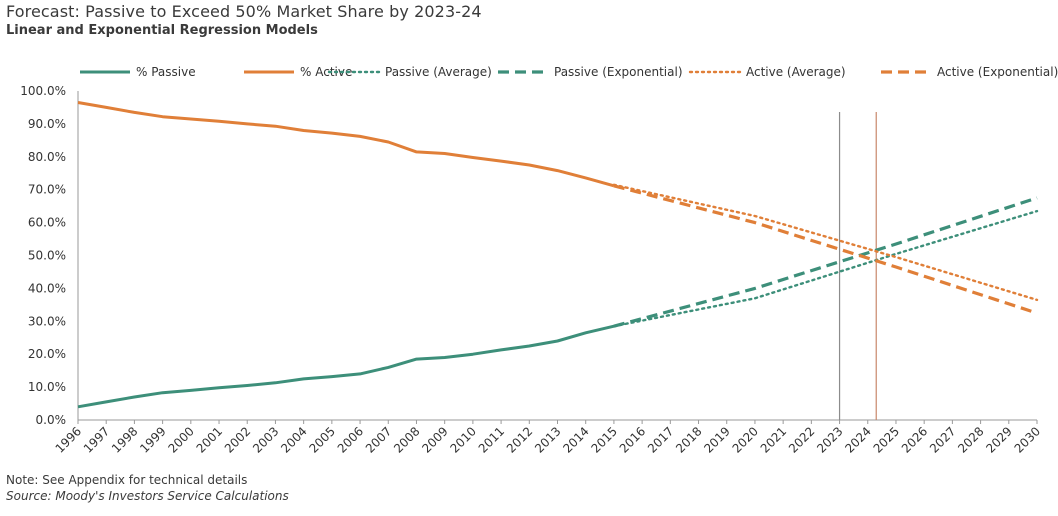  I want to click on x-tick-label: 2025, so click(886, 439).